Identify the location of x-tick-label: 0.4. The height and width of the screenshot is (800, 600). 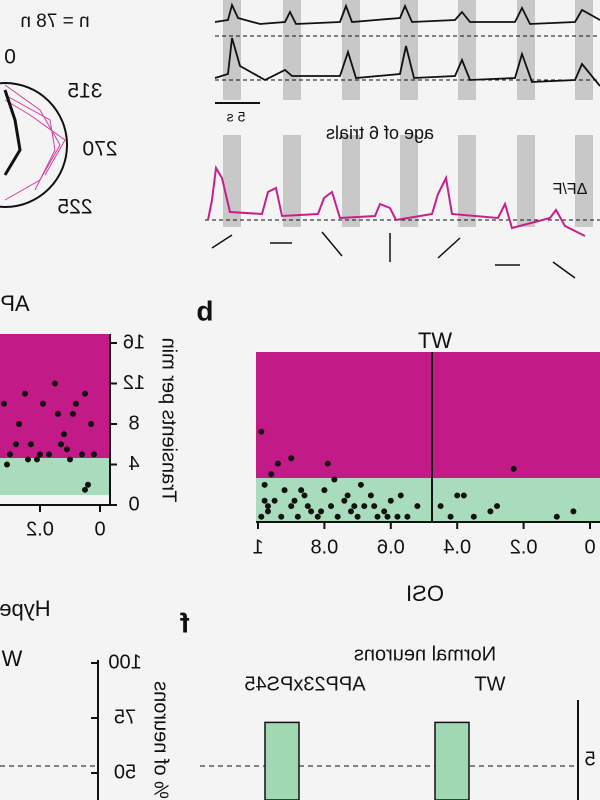
(457, 547).